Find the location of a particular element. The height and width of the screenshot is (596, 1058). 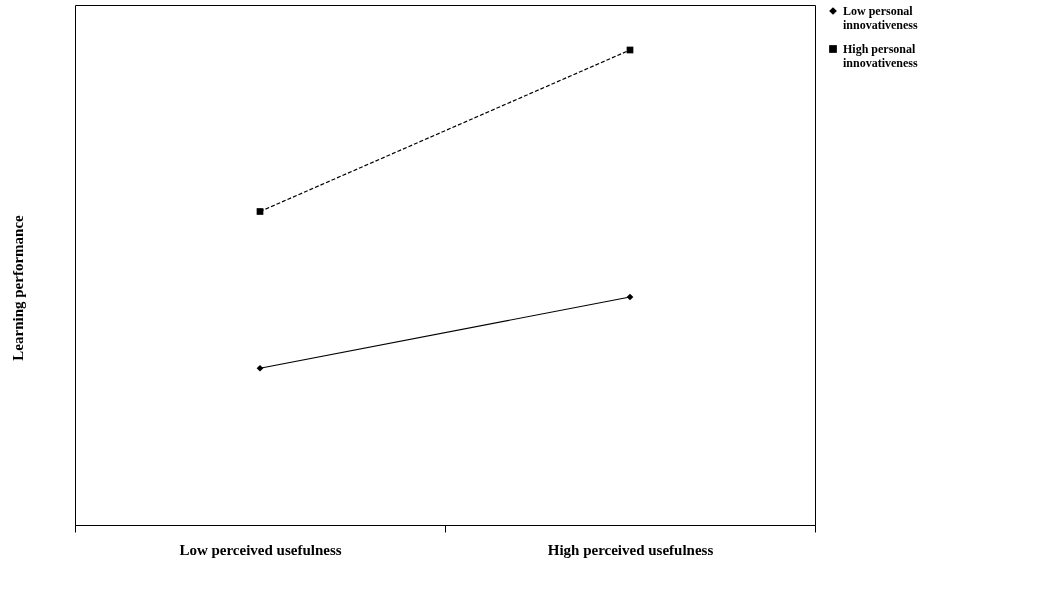

point is located at coordinates (630, 297).